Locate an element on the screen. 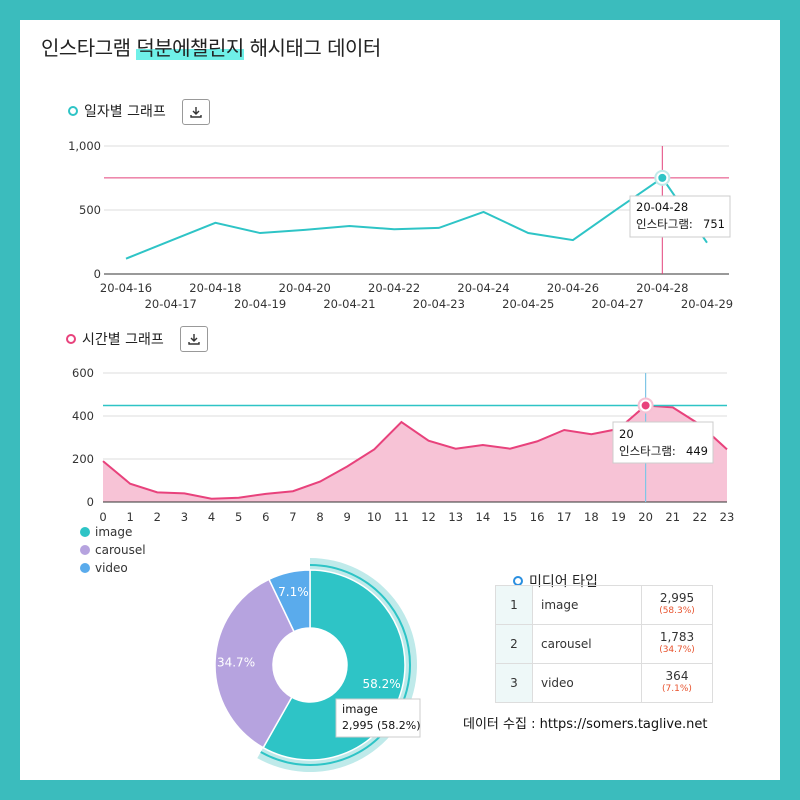  daily-x-tick-label: 20-04-23 is located at coordinates (439, 304).